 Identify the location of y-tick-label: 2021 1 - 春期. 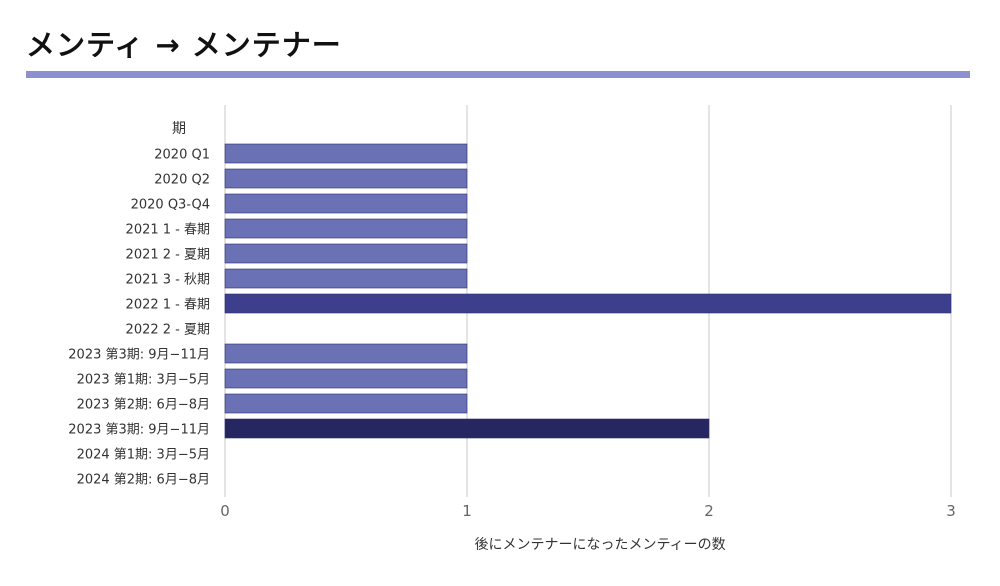
(168, 230).